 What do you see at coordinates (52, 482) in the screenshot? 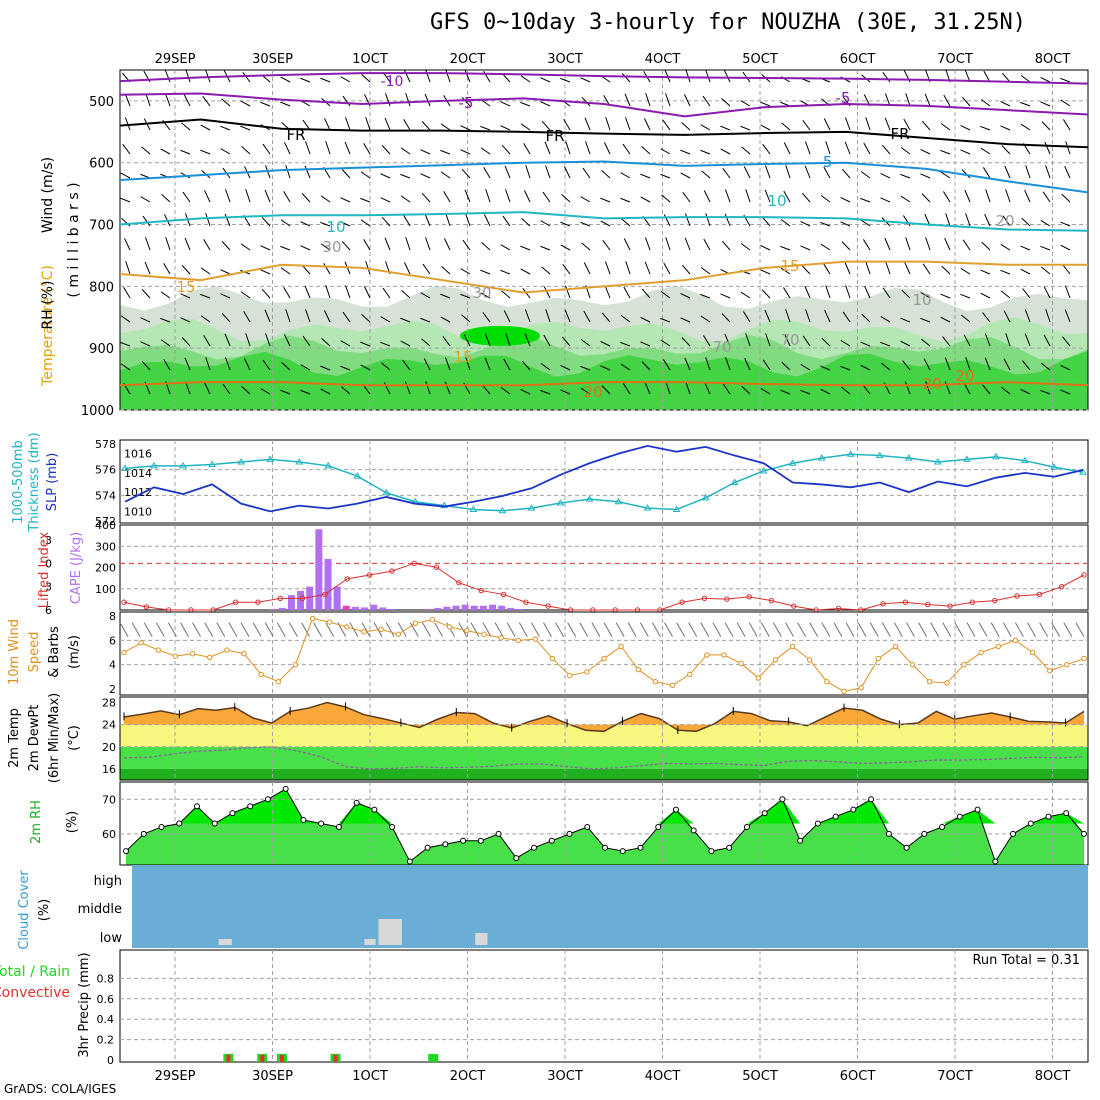
I see `ylabel-slp: SLP (mb)` at bounding box center [52, 482].